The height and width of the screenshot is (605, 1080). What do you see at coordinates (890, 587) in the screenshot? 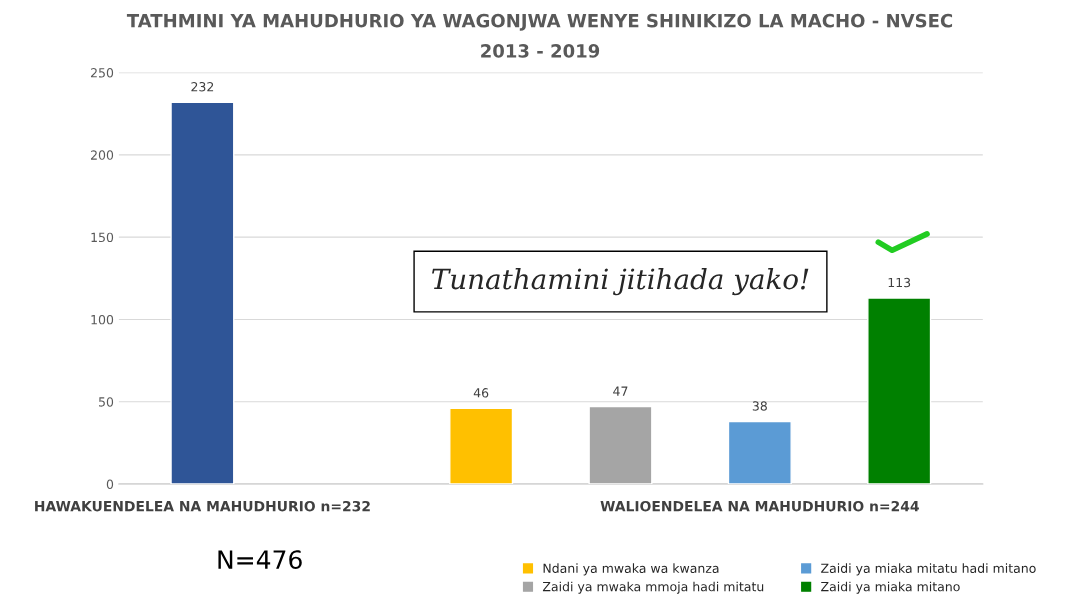
I see `legend-label: Zaidi ya miaka mitano` at bounding box center [890, 587].